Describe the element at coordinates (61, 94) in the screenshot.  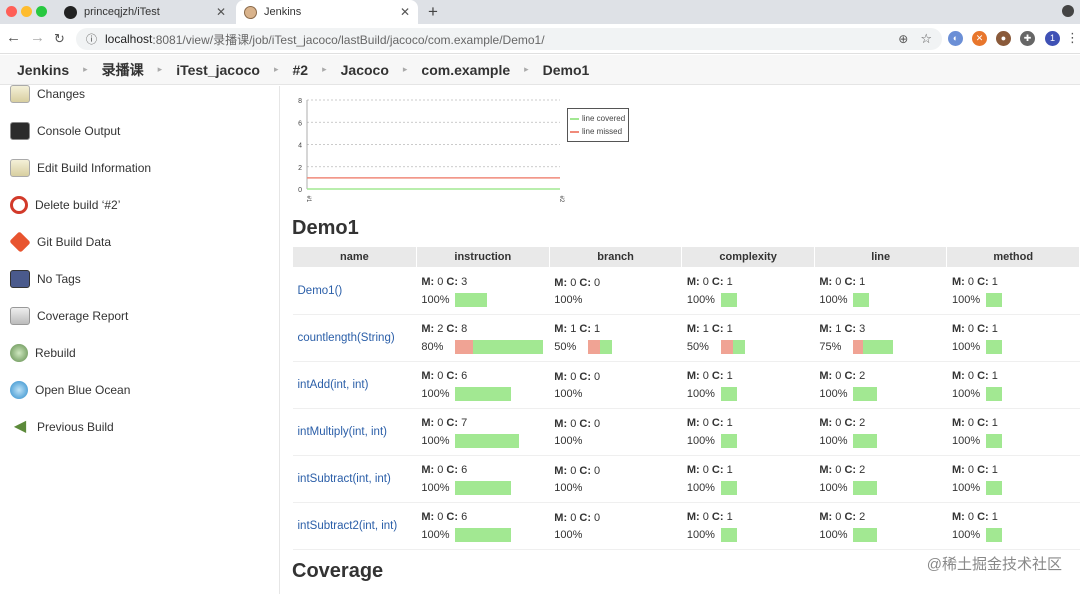
I see `sidebar-item-label: Changes` at that location.